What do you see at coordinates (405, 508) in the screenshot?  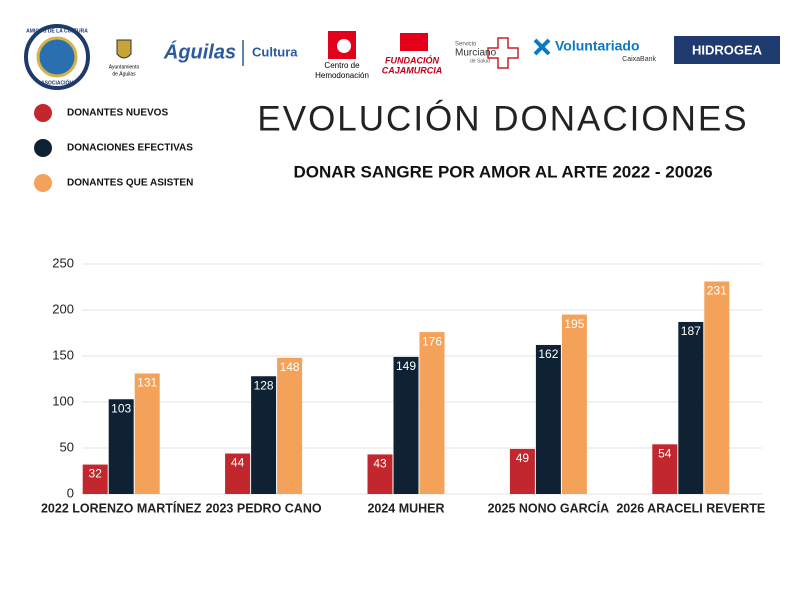 I see `x-tick-label: 2024 MUHER` at bounding box center [405, 508].